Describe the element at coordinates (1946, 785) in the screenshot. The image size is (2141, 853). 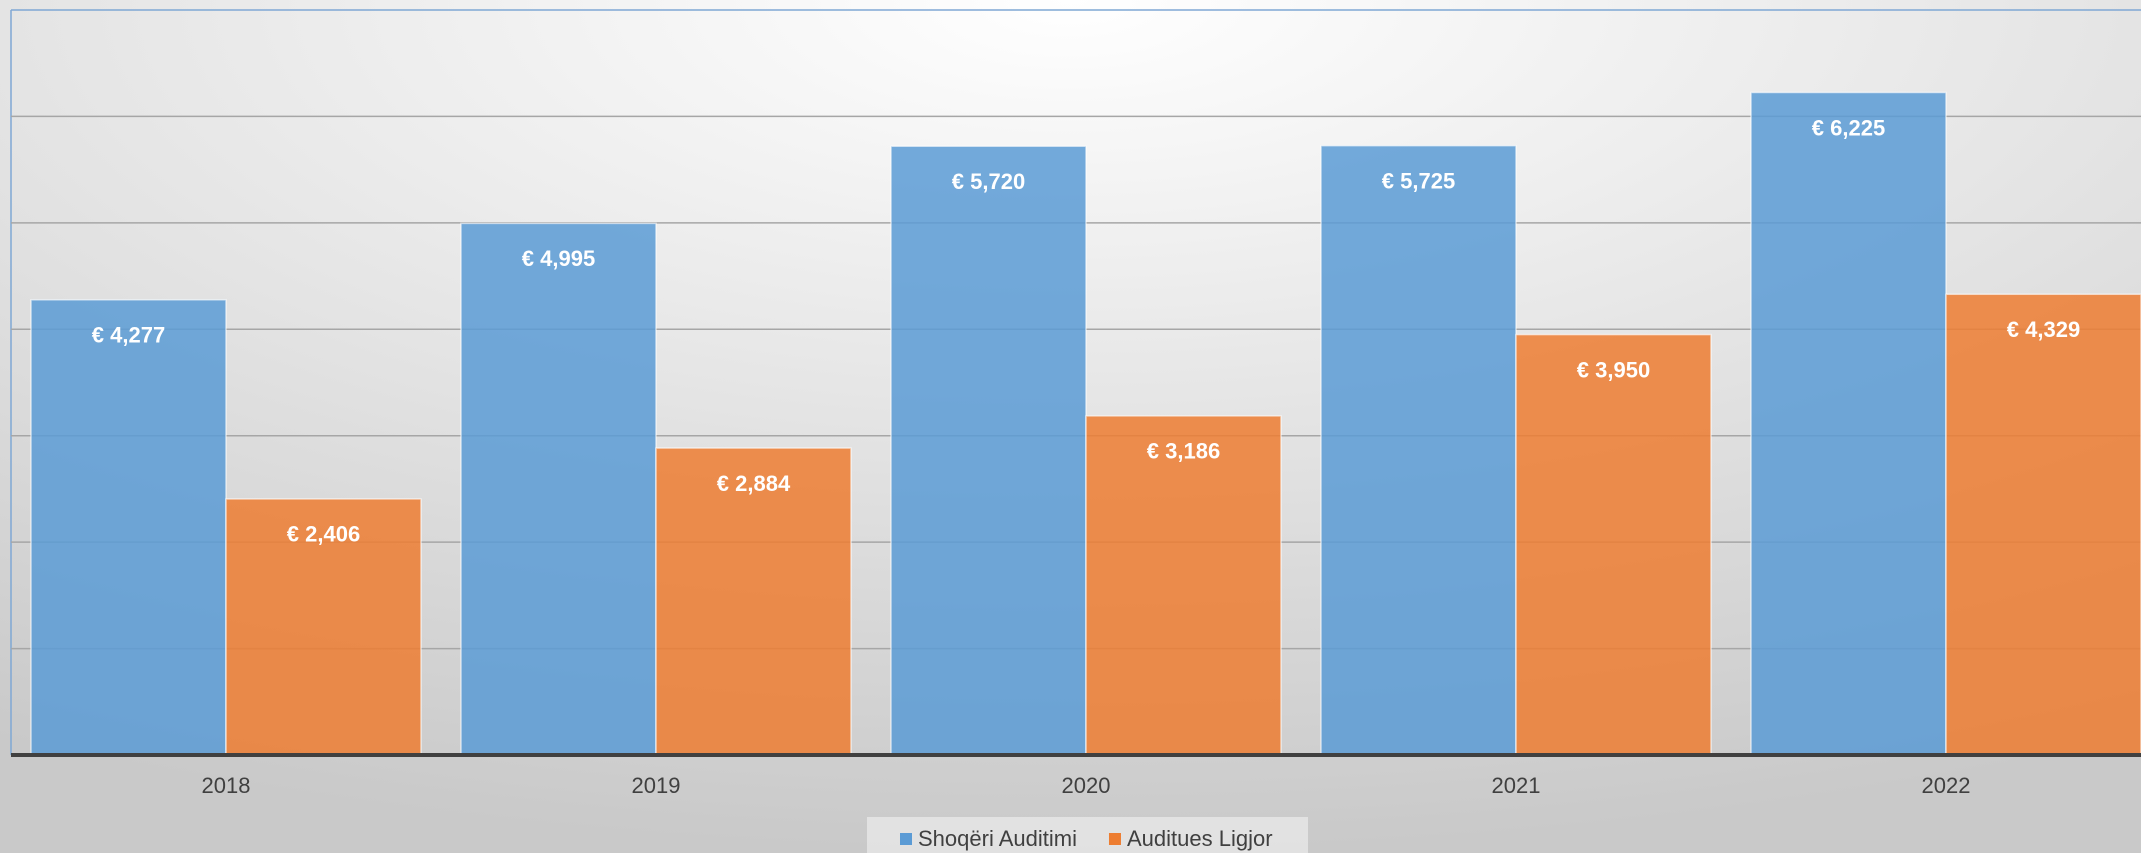
I see `x-tick-label: 2022` at that location.